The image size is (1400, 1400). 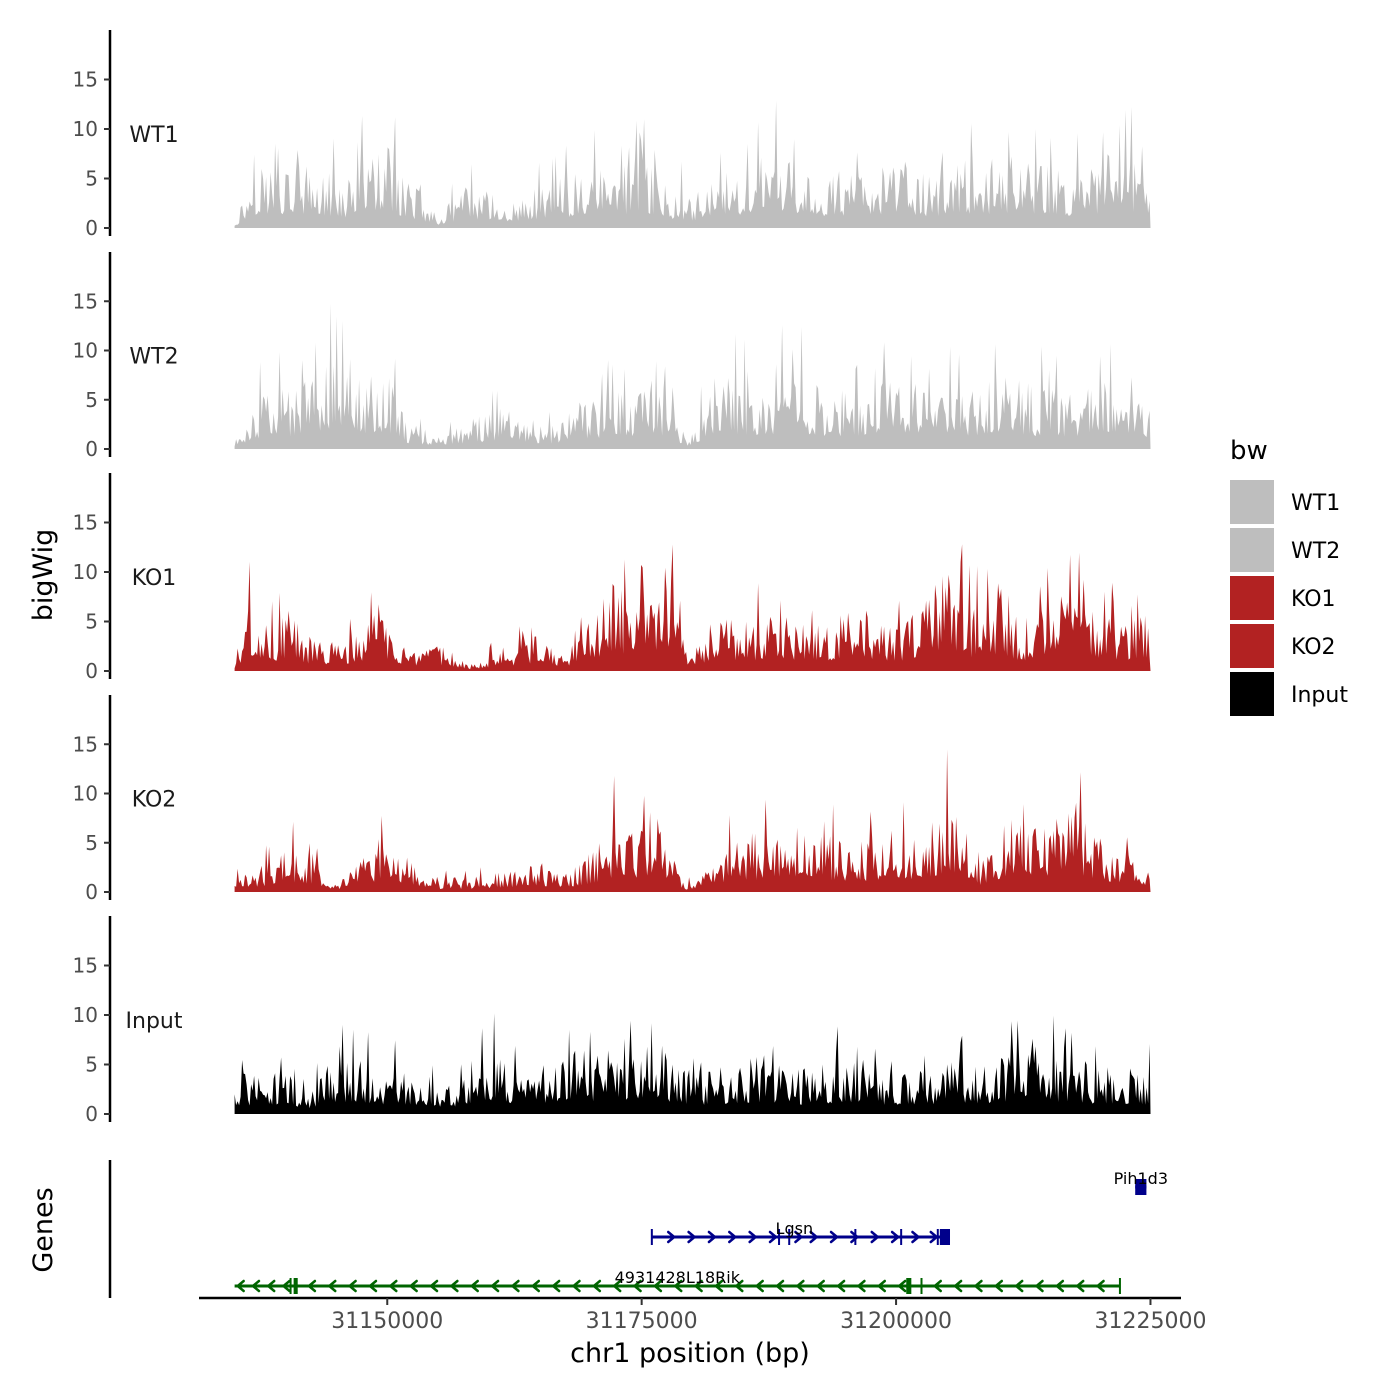 I want to click on y-axis-ko1: 0 5 10 15, so click(x=92, y=578).